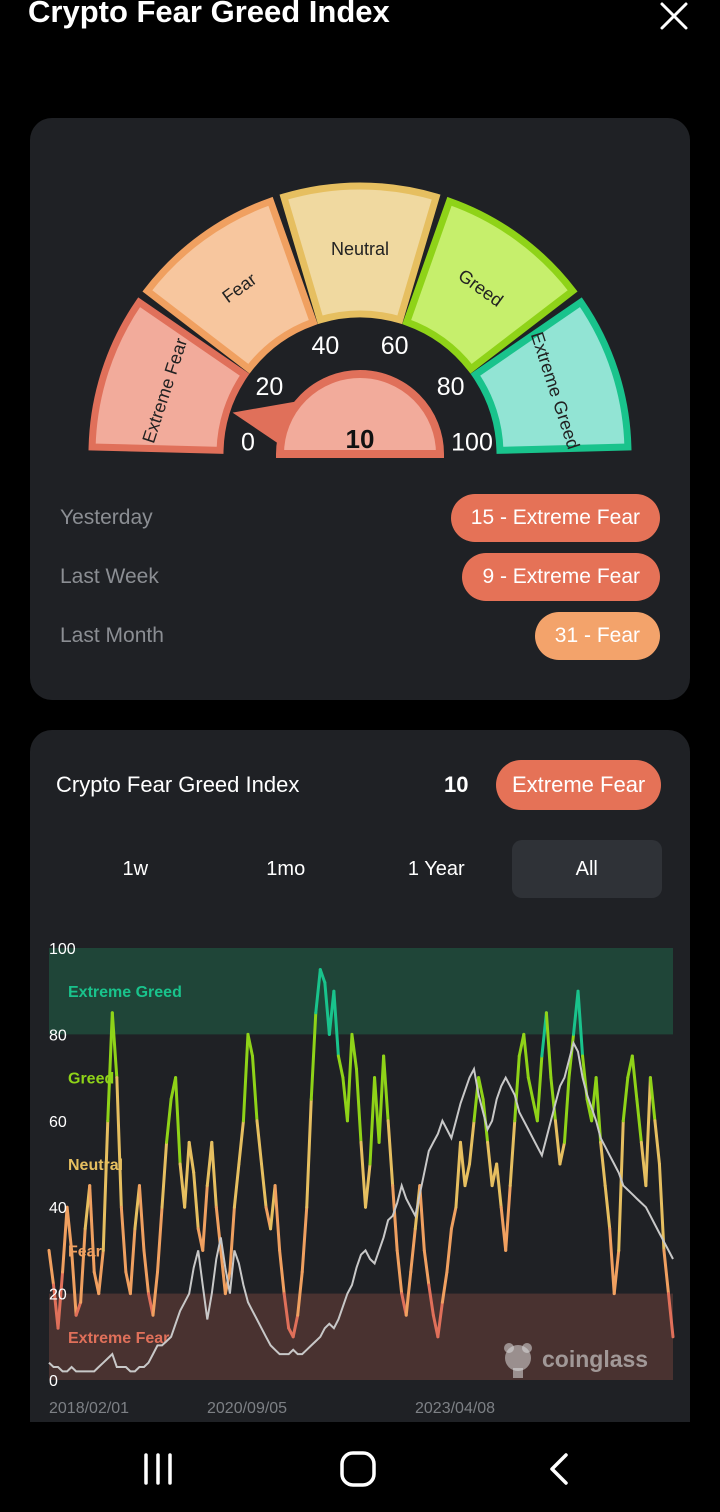 Image resolution: width=720 pixels, height=1512 pixels. I want to click on home-button, so click(358, 1469).